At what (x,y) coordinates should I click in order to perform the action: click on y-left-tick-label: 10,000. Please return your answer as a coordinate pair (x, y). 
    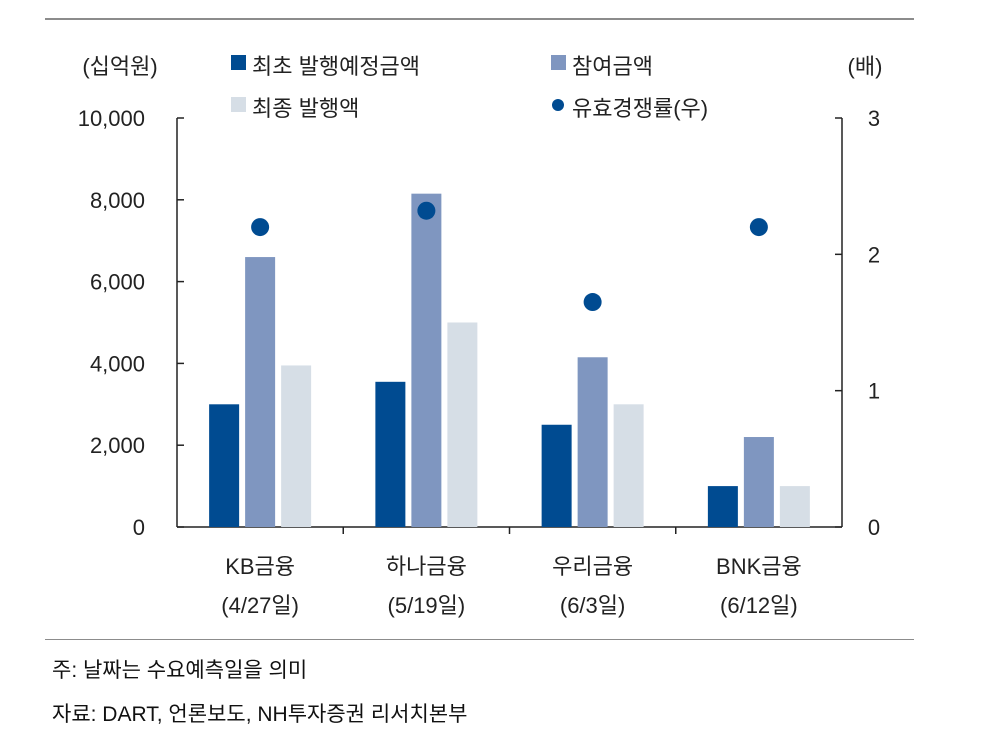
    Looking at the image, I should click on (111, 118).